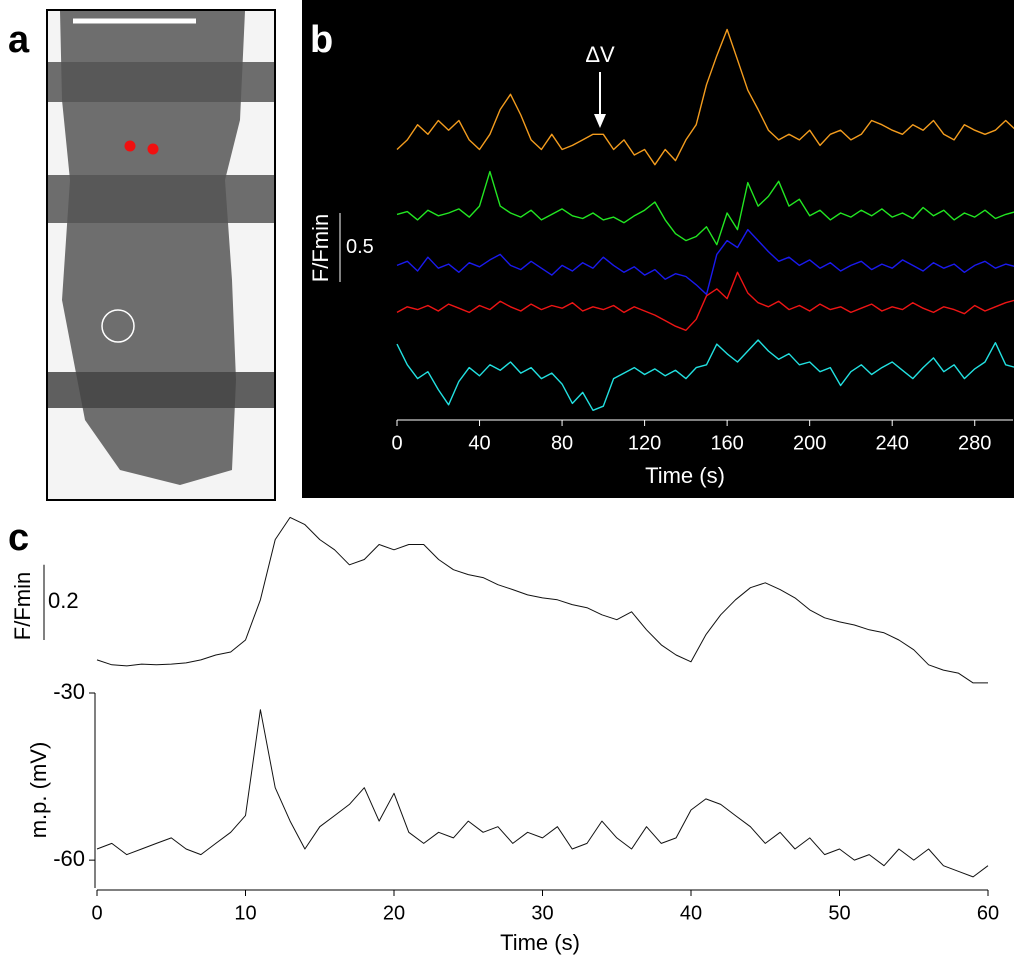  I want to click on panel-label: c, so click(18, 538).